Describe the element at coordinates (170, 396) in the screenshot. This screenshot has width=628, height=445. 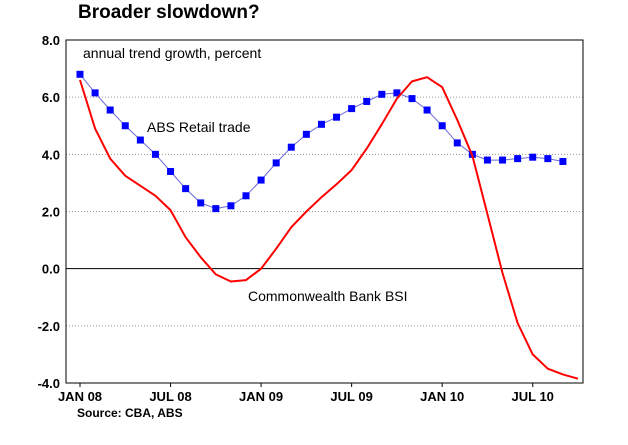
I see `x-tick-label: JUL 08` at that location.